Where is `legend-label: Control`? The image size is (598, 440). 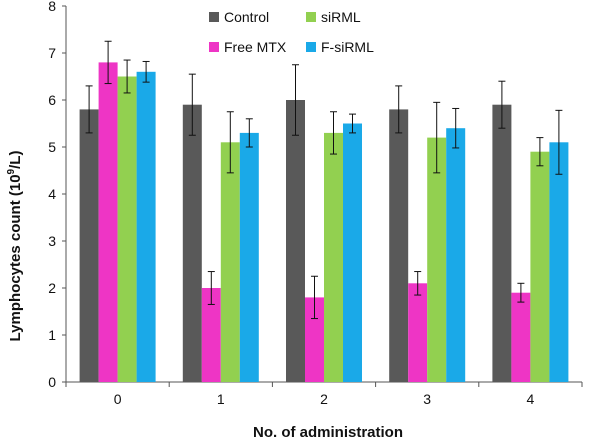 legend-label: Control is located at coordinates (246, 17).